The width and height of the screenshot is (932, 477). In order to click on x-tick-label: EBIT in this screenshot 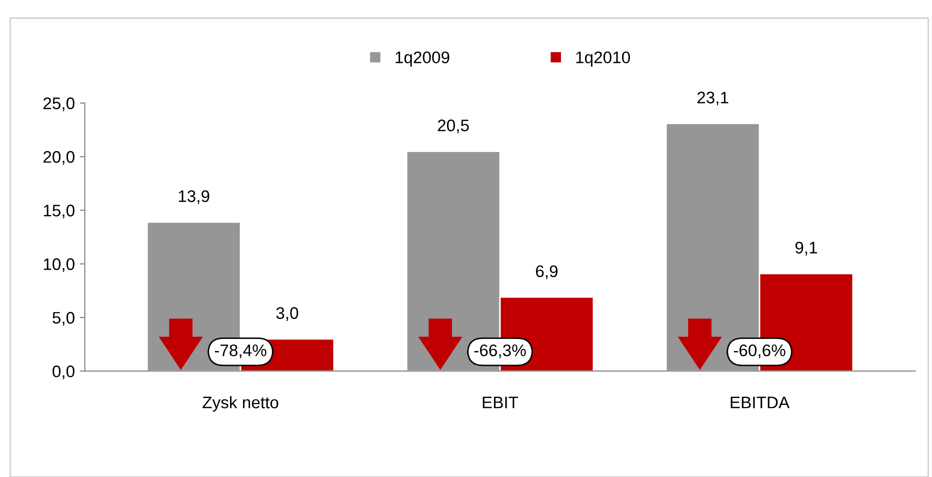, I will do `click(500, 402)`.